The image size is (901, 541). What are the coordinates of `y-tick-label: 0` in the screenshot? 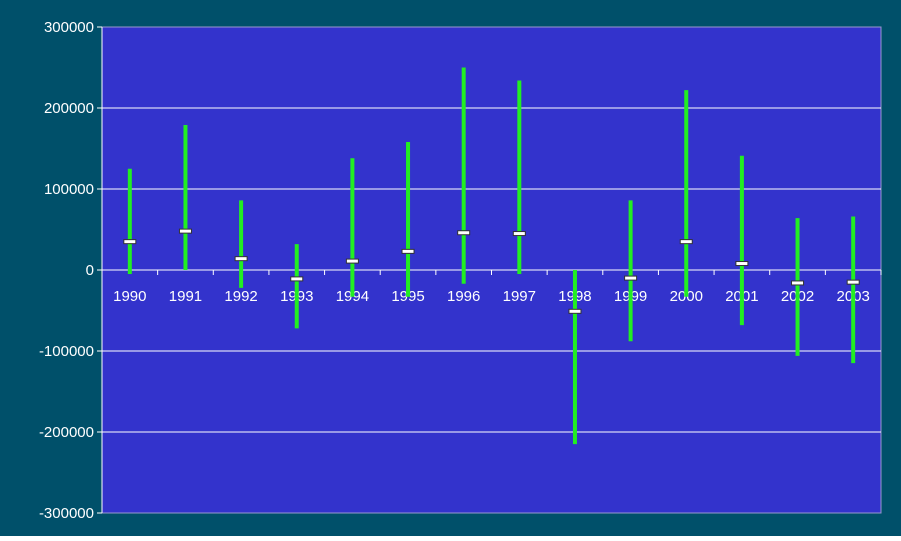 It's located at (90, 270).